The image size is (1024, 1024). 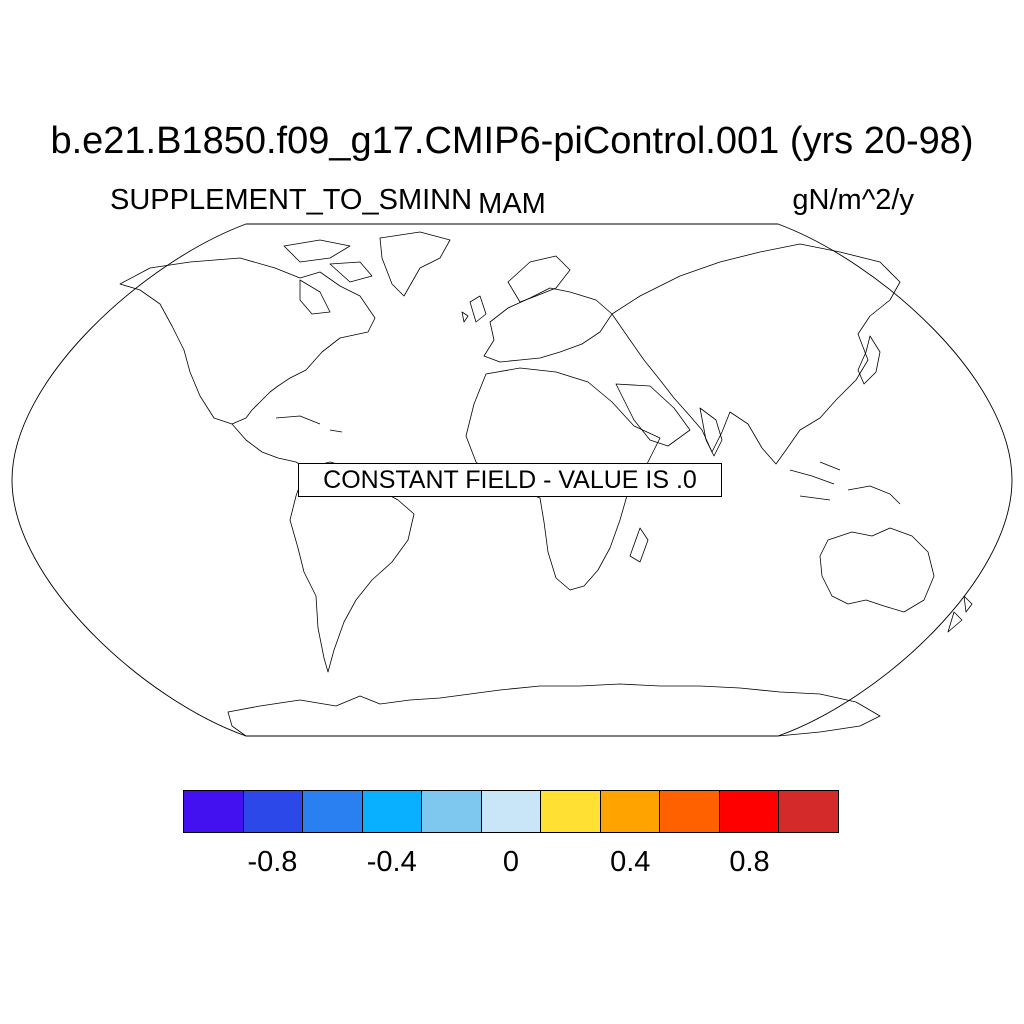 I want to click on colorbar, so click(x=511, y=811).